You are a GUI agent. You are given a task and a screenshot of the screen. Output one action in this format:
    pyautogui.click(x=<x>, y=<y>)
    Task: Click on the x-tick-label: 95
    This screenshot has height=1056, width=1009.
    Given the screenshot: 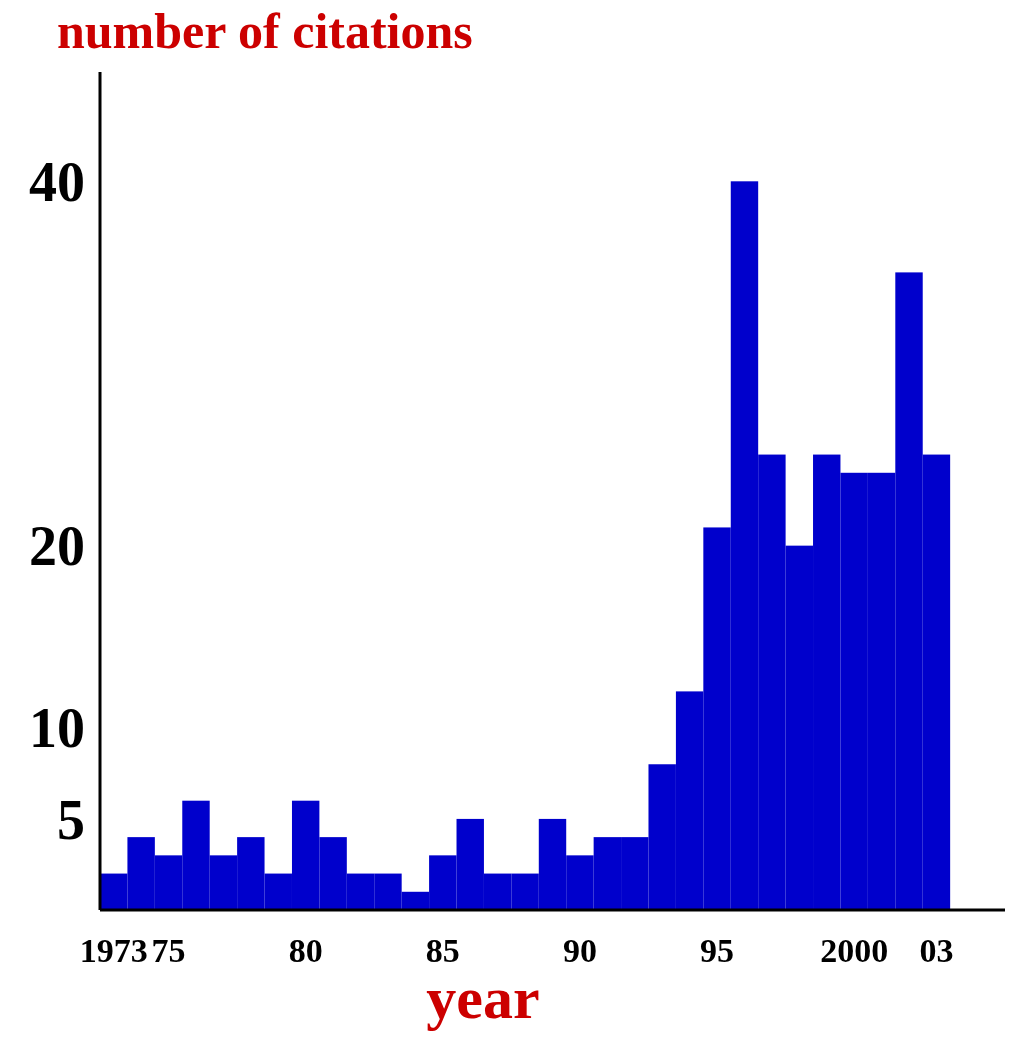 What is the action you would take?
    pyautogui.click(x=717, y=950)
    